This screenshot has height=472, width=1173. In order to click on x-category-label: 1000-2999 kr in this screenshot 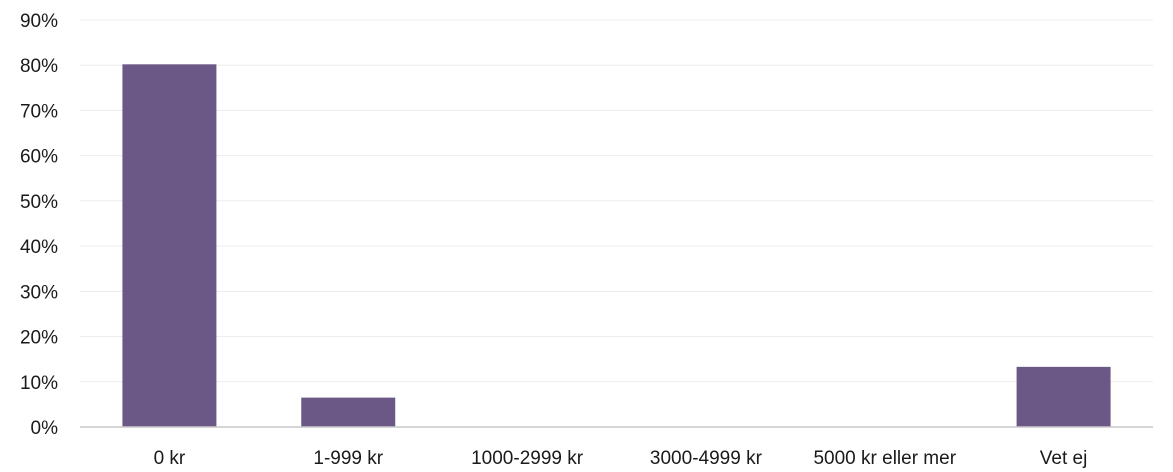, I will do `click(527, 458)`.